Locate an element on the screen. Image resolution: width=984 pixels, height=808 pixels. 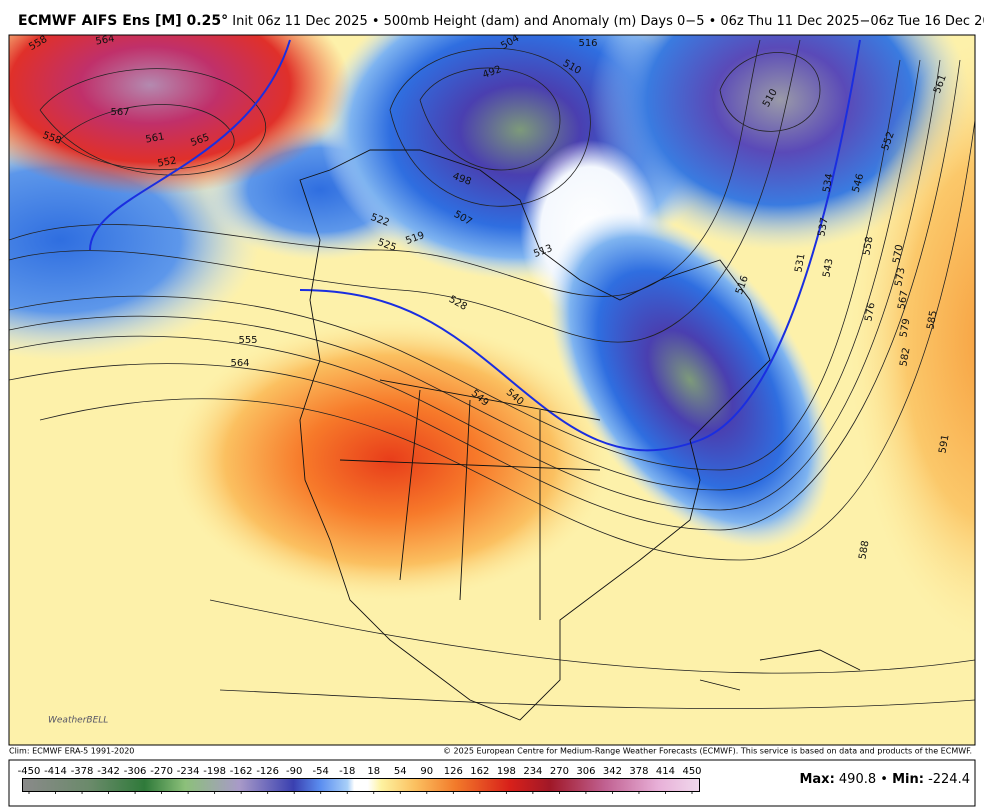
max-label: Max: is located at coordinates (816, 779).